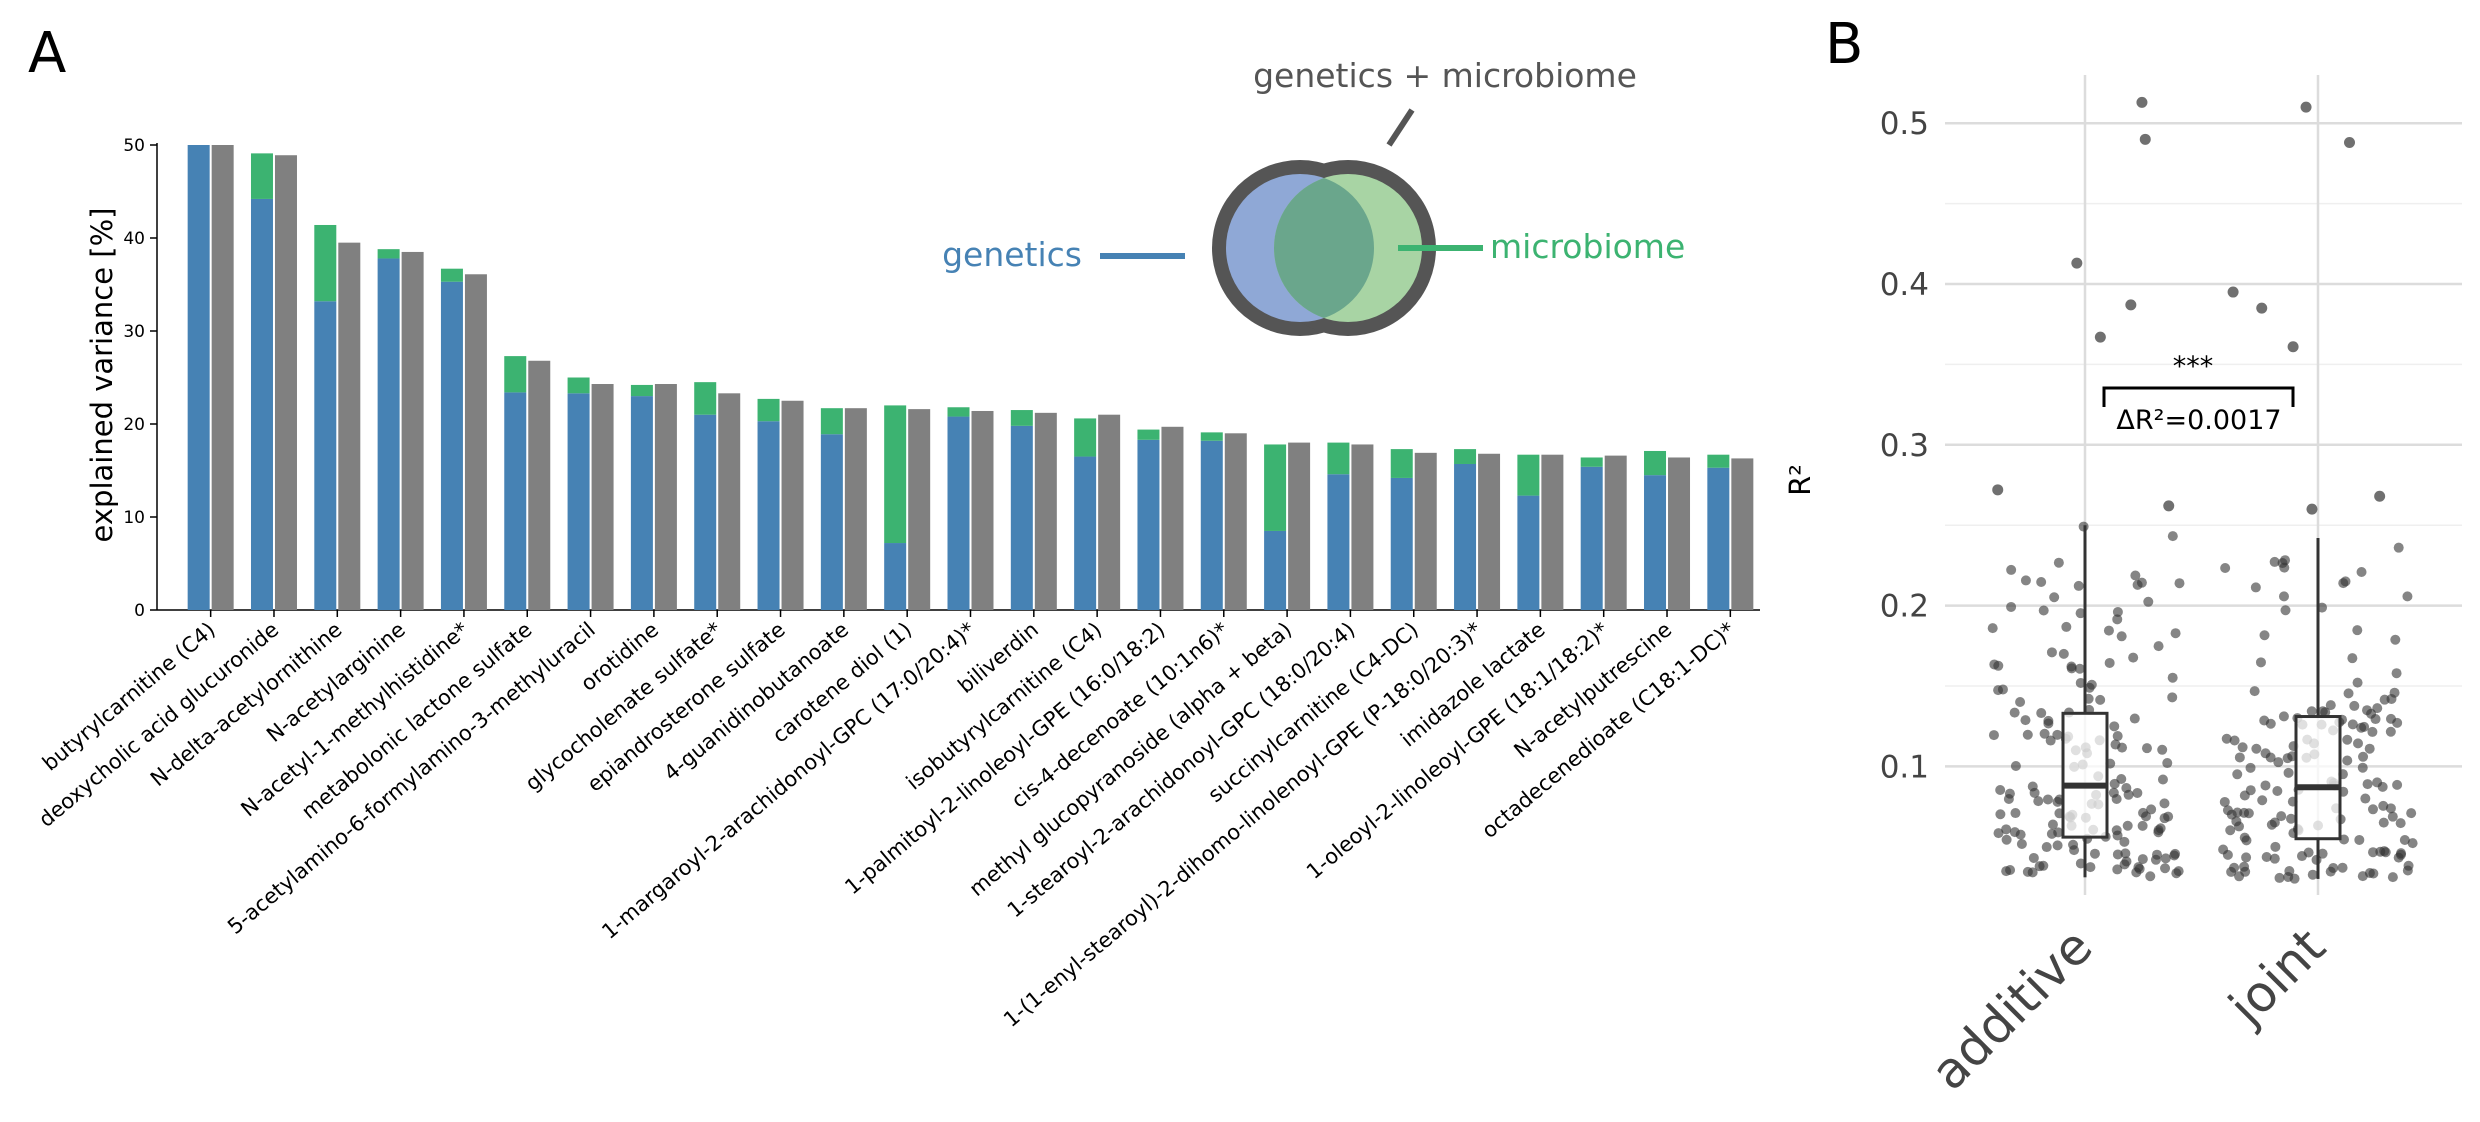  Describe the element at coordinates (1012, 254) in the screenshot. I see `legend-genetics-label: genetics` at that location.